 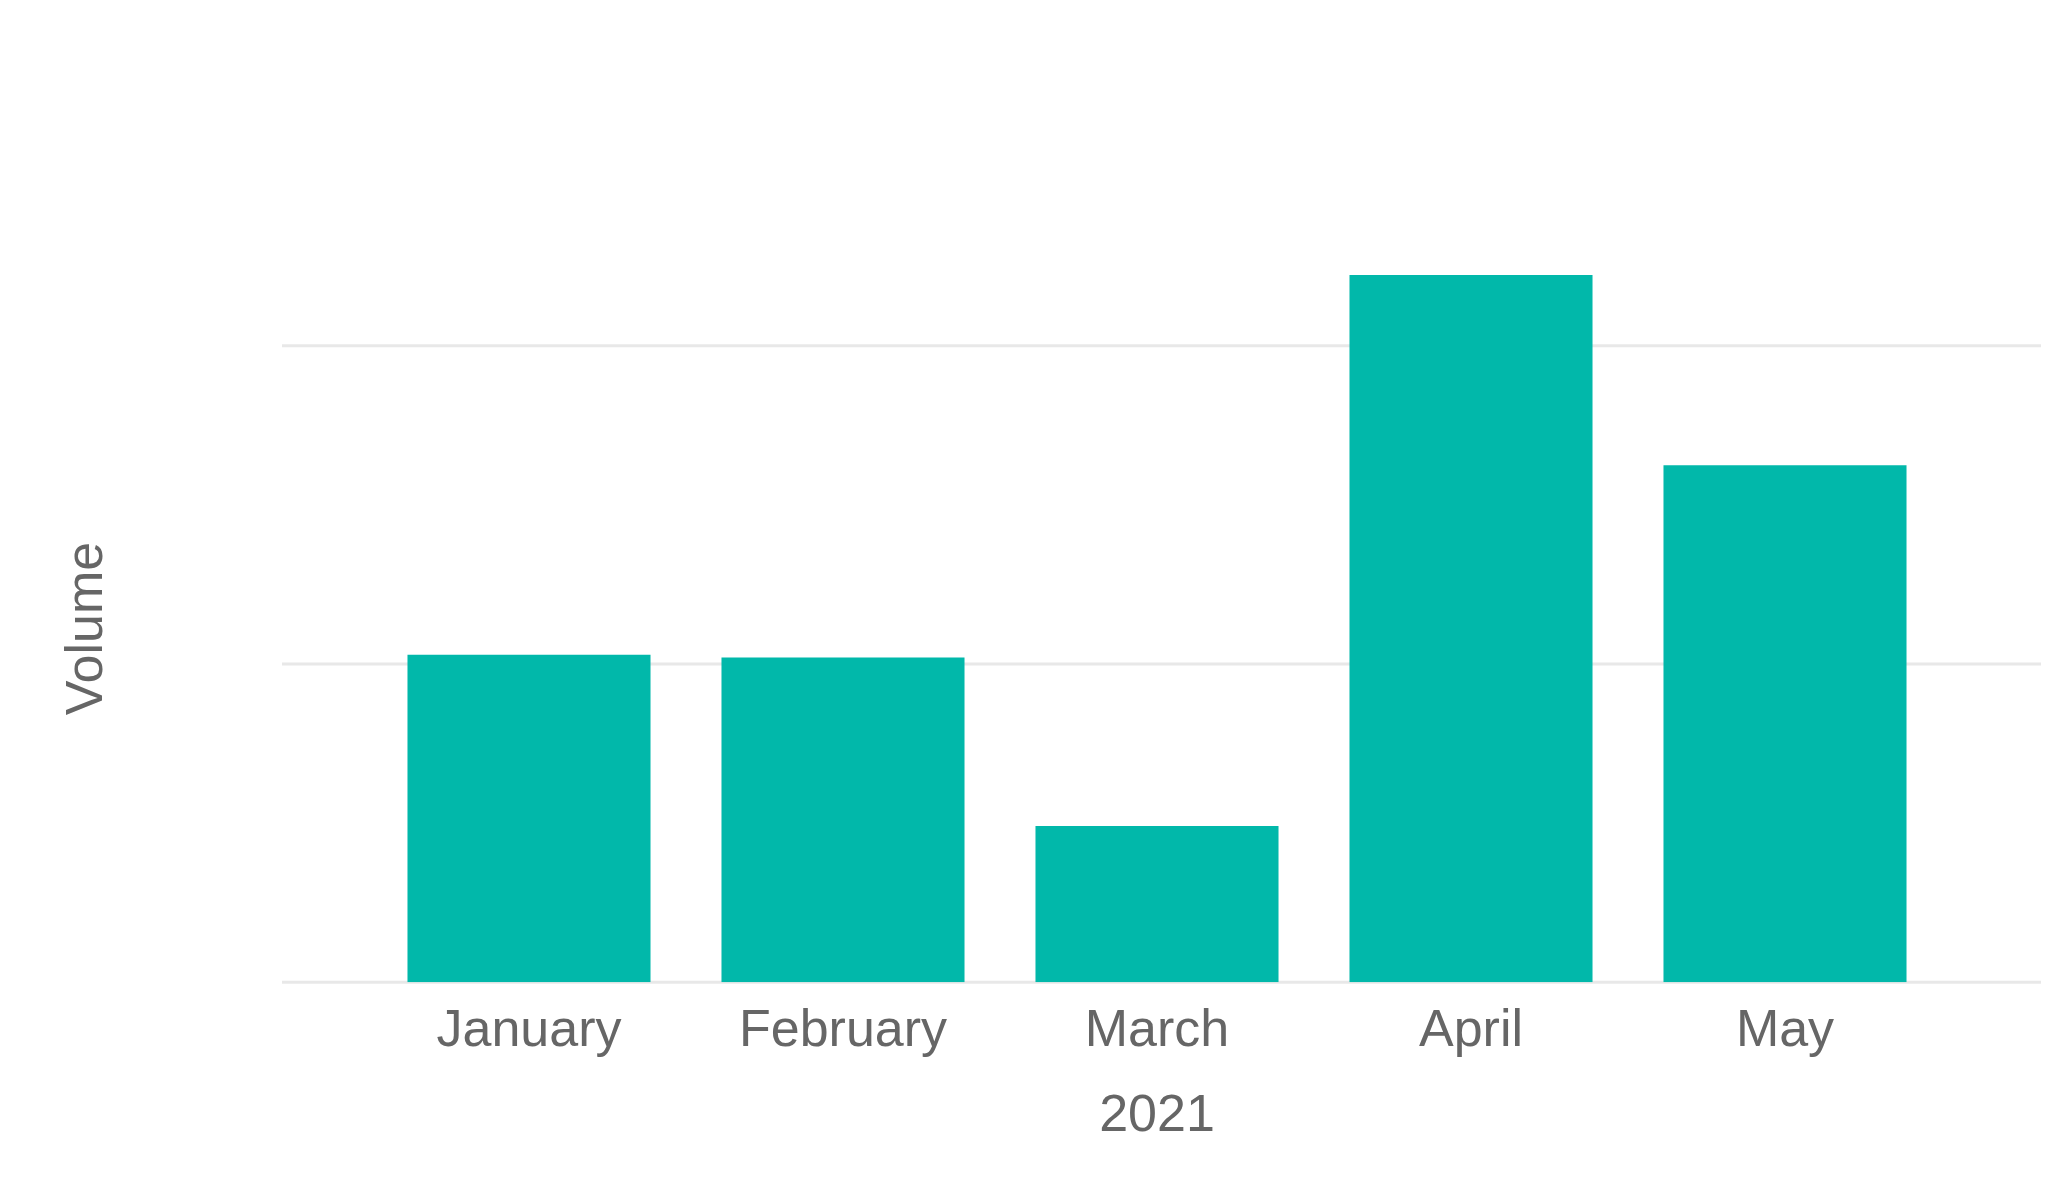 What do you see at coordinates (1157, 1027) in the screenshot?
I see `x-tick-label: March` at bounding box center [1157, 1027].